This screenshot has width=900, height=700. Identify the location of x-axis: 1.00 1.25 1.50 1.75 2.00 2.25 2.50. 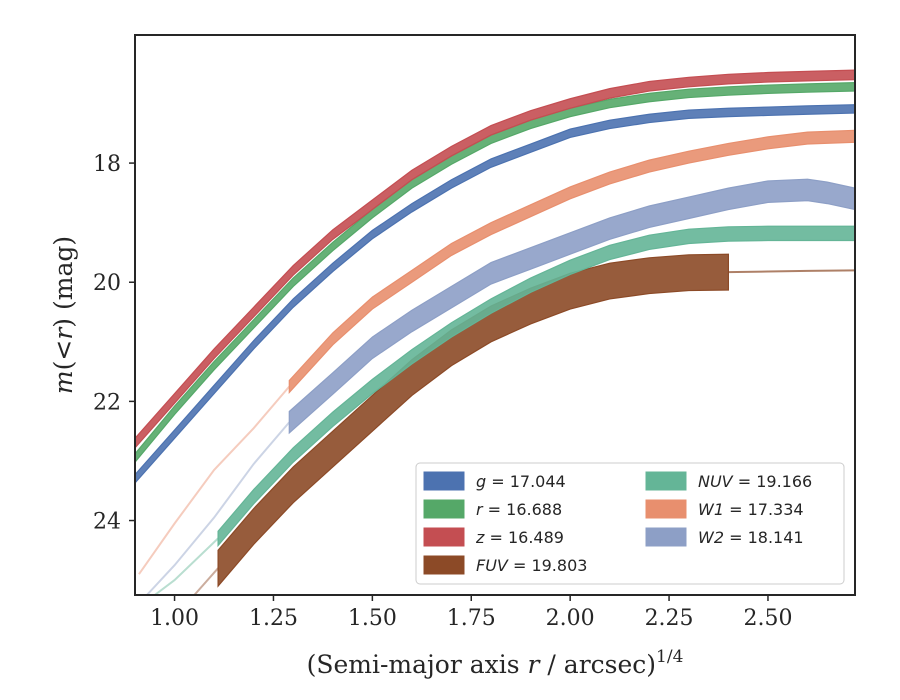
(471, 613).